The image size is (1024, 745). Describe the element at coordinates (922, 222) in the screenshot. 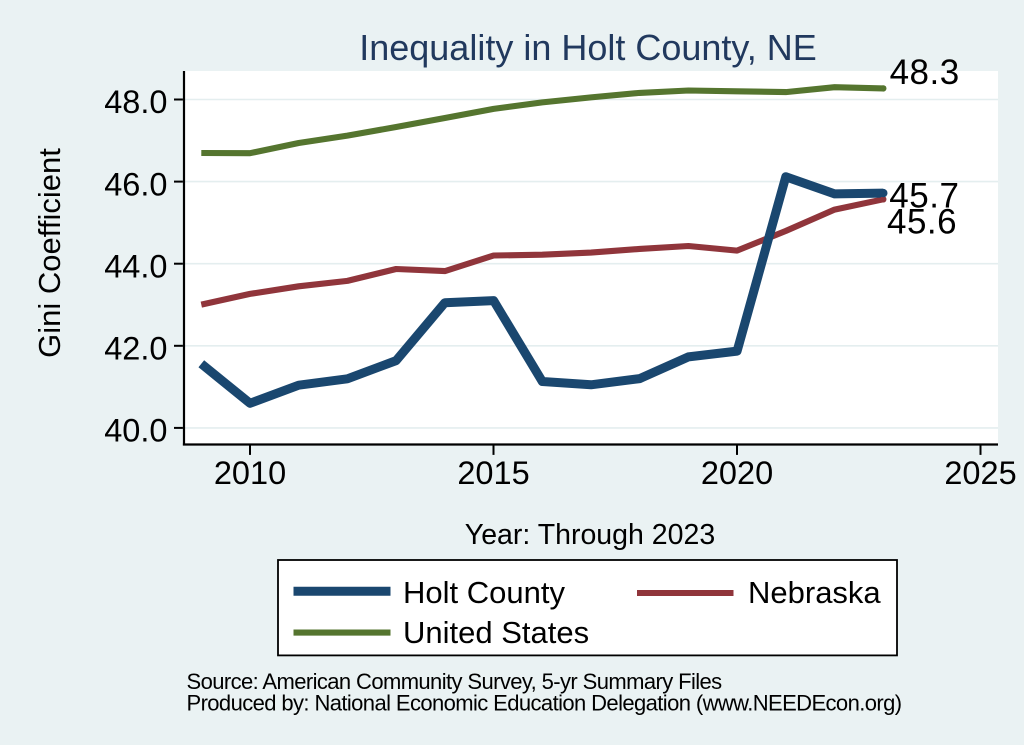

I see `svg-text: 45.6` at that location.